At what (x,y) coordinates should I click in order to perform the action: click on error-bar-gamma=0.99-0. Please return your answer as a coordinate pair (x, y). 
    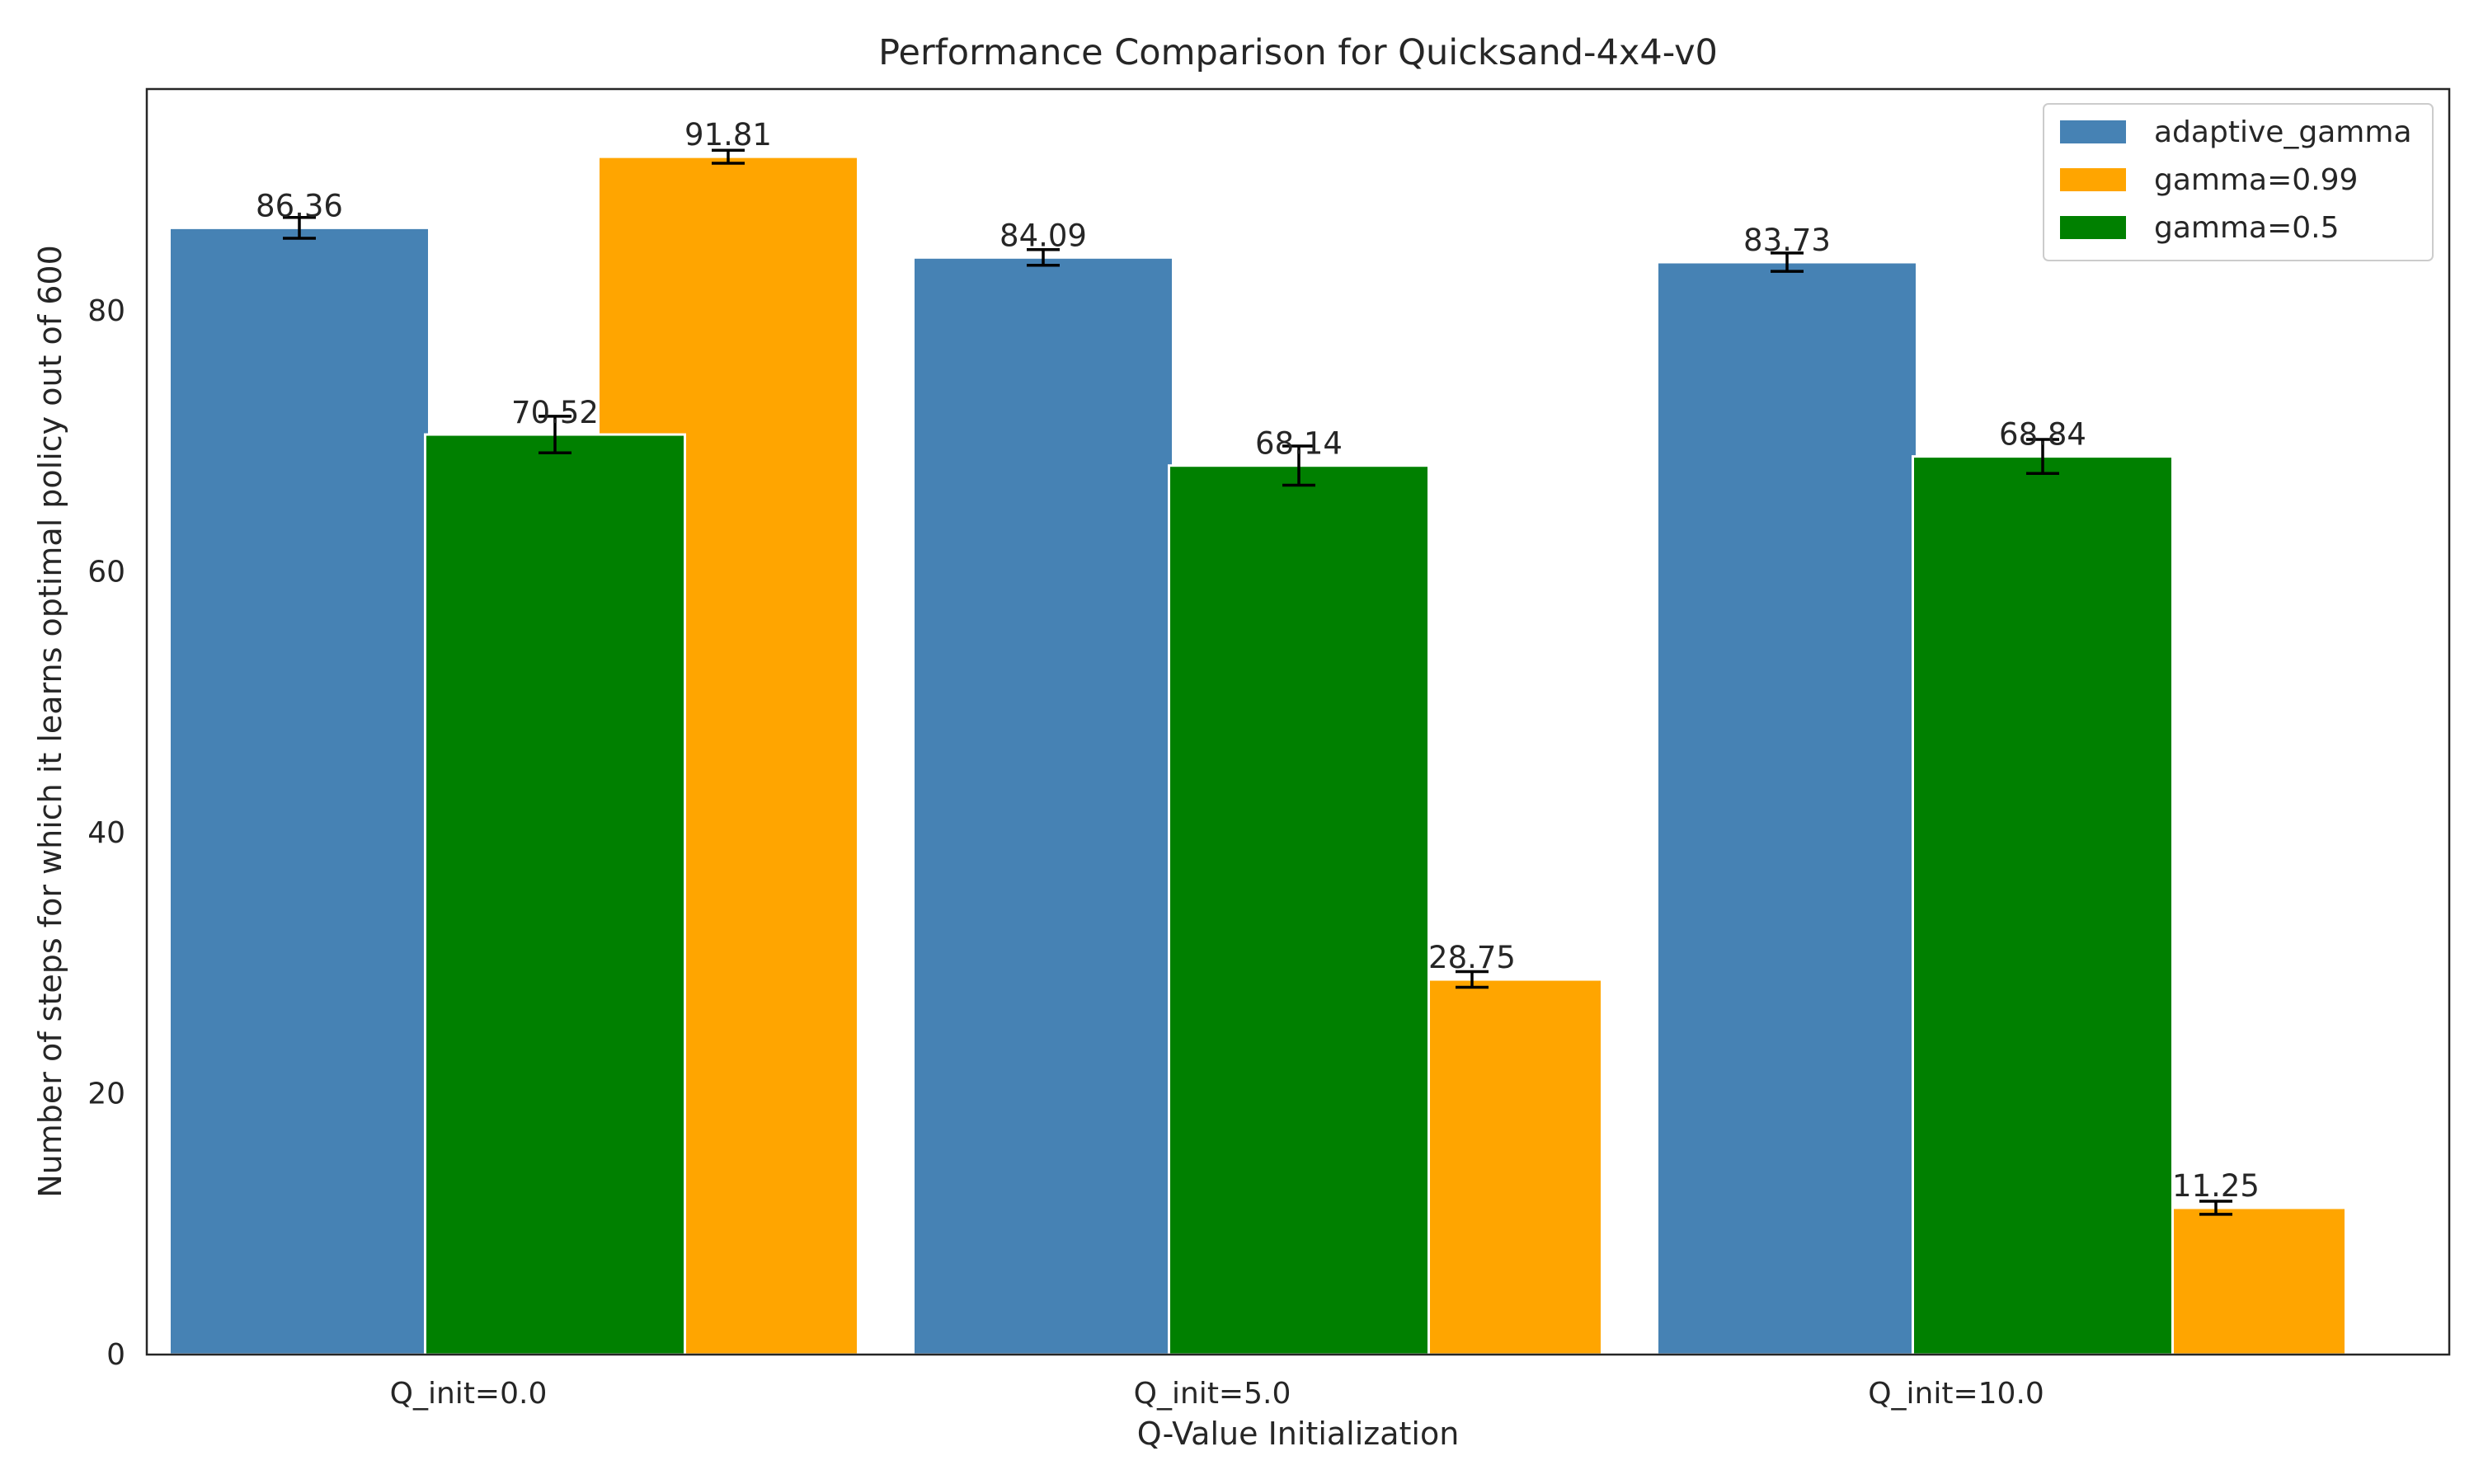
    Looking at the image, I should click on (728, 156).